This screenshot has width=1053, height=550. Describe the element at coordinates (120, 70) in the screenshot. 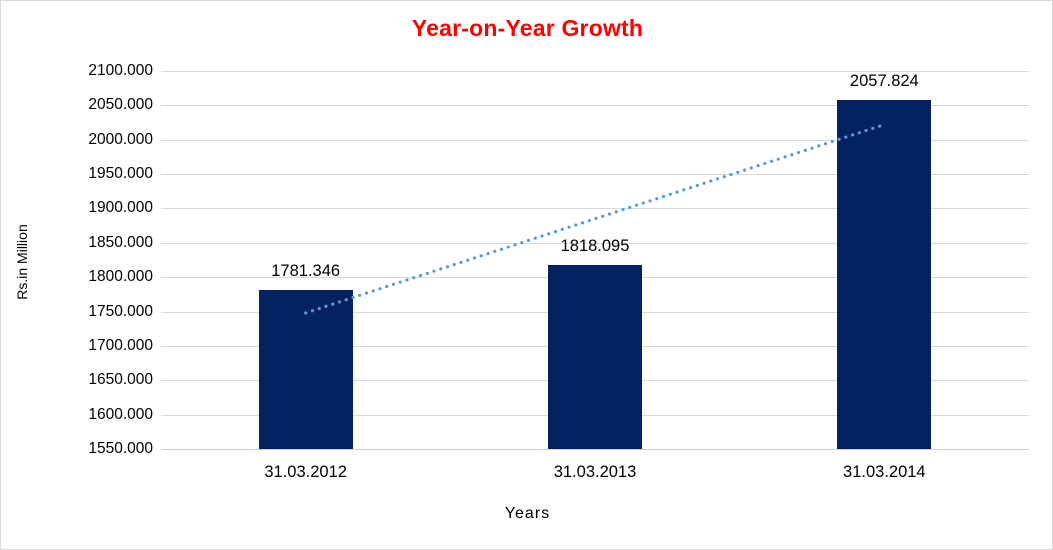

I see `y-axis-tick-label: 2100.000` at that location.